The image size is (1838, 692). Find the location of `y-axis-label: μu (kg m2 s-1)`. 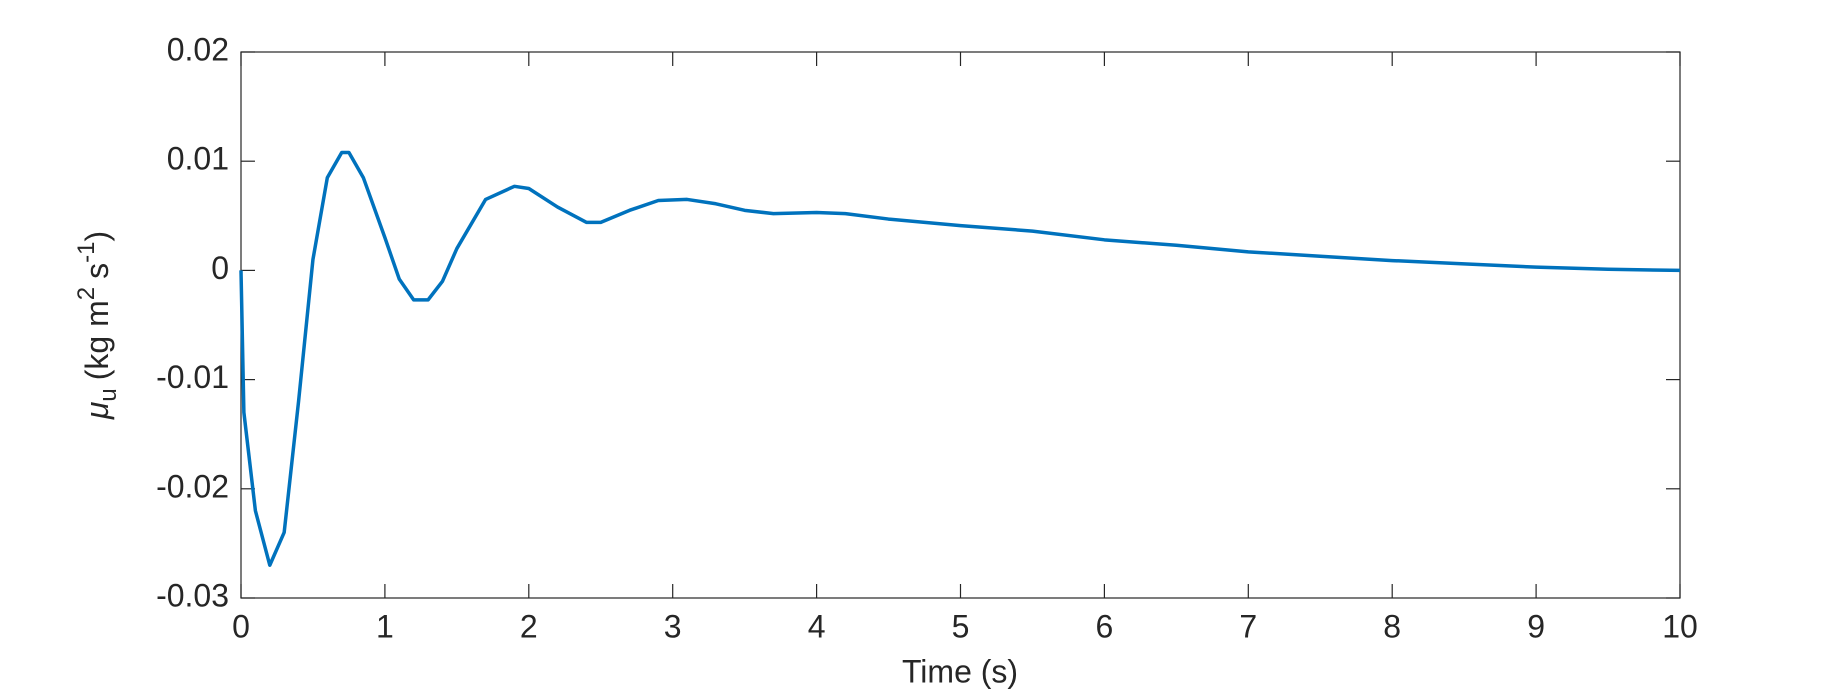

y-axis-label: μu (kg m2 s-1) is located at coordinates (97, 325).